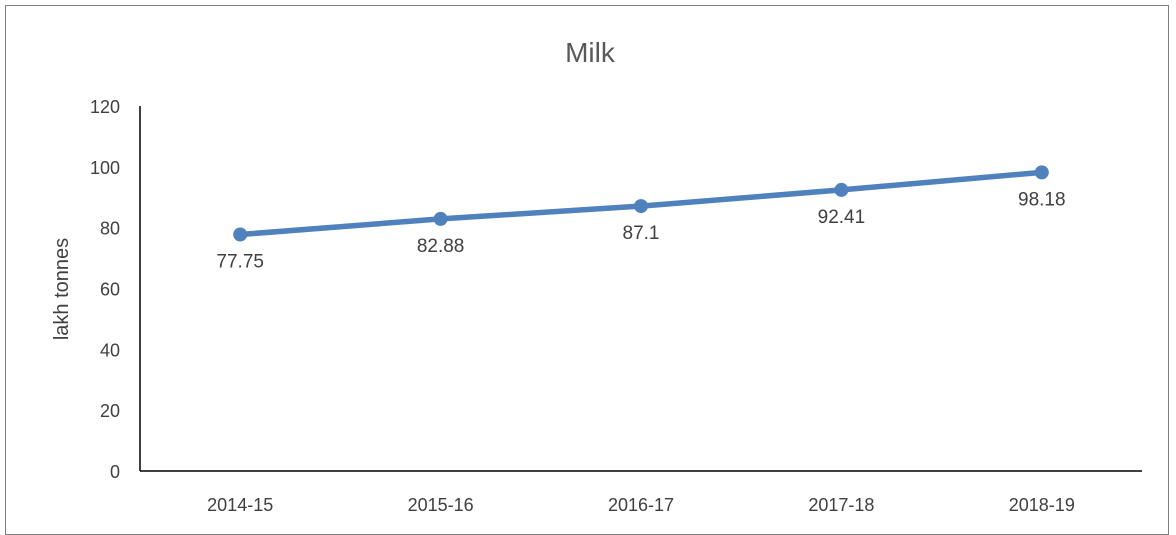  I want to click on x-tick-label: 2014-15, so click(240, 505).